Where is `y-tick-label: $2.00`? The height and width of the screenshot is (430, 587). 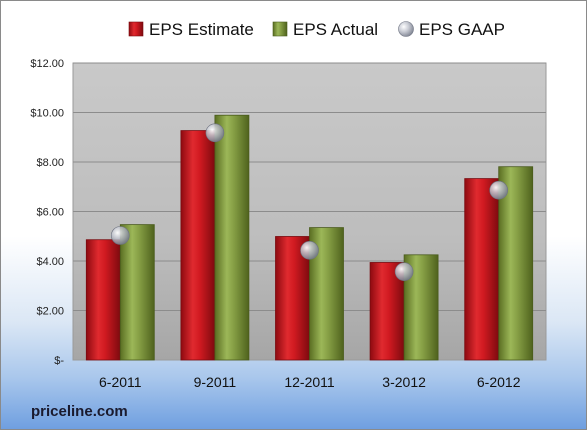 y-tick-label: $2.00 is located at coordinates (50, 312).